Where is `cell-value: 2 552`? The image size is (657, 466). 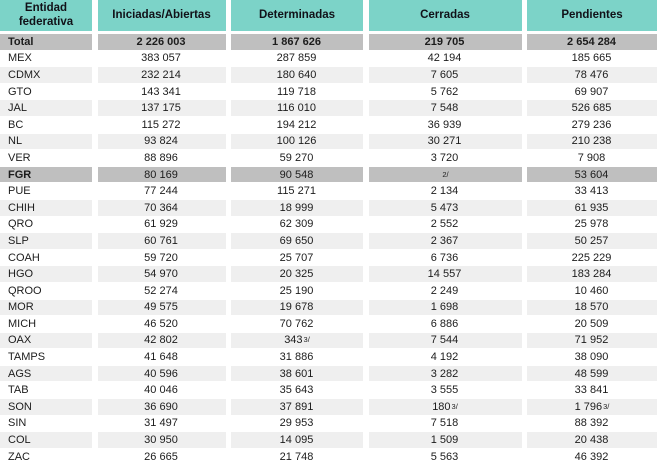
cell-value: 2 552 is located at coordinates (444, 224).